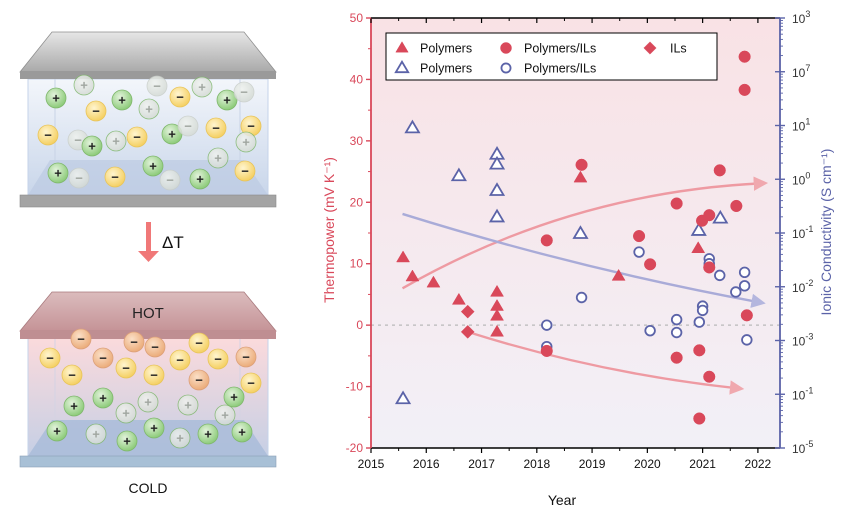  What do you see at coordinates (650, 48) in the screenshot?
I see `legend-marker-diamond-filled` at bounding box center [650, 48].